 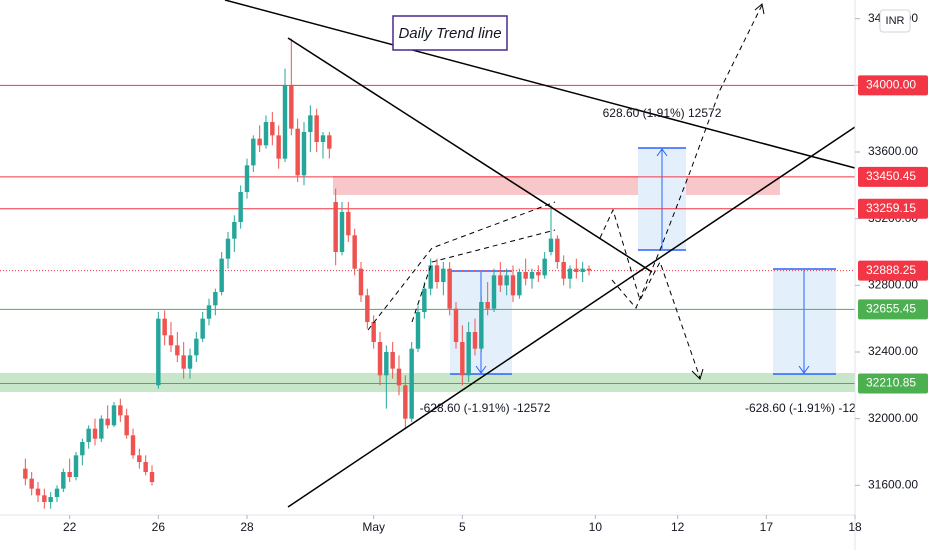 What do you see at coordinates (596, 527) in the screenshot?
I see `x-tick-label: 10` at bounding box center [596, 527].